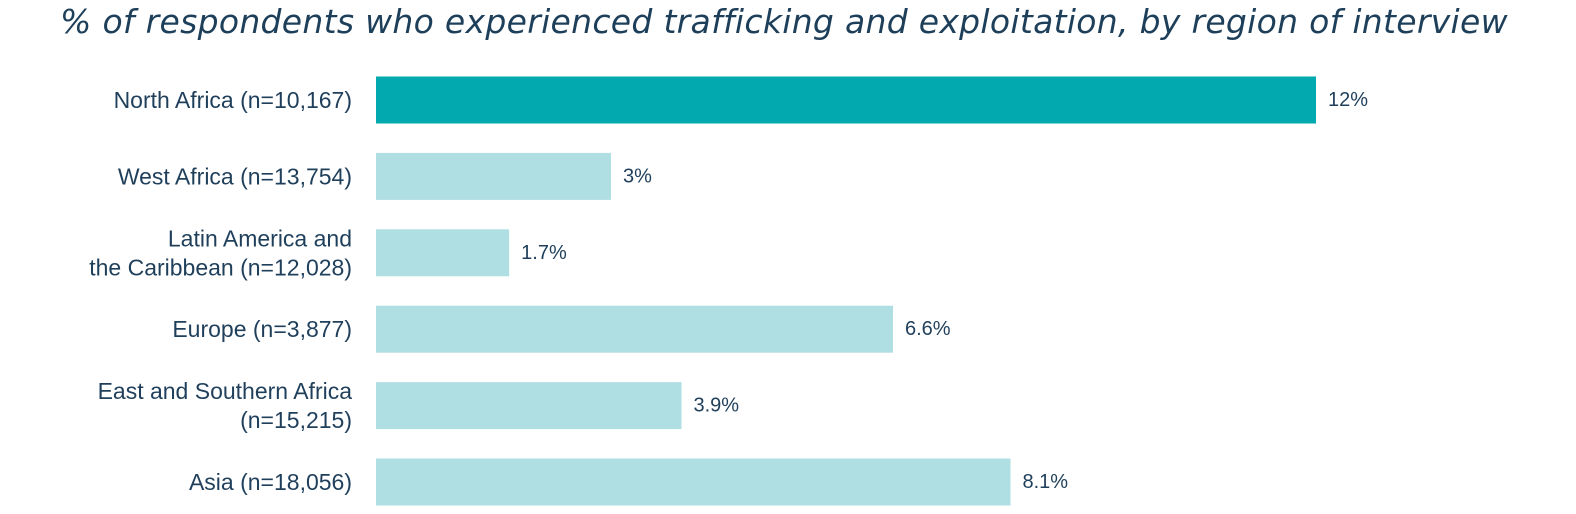  Describe the element at coordinates (270, 482) in the screenshot. I see `category-label-5: Asia (n=18,056)` at that location.